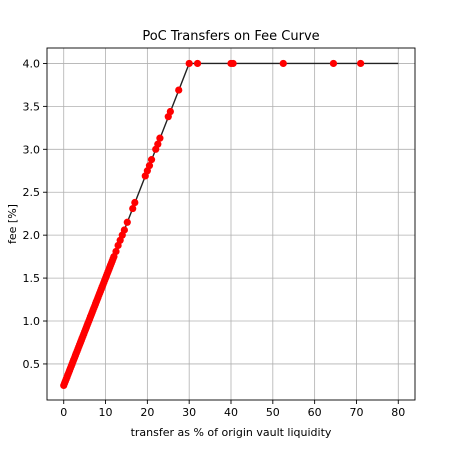 The width and height of the screenshot is (450, 450). What do you see at coordinates (106, 412) in the screenshot?
I see `x-tick-label: 10` at bounding box center [106, 412].